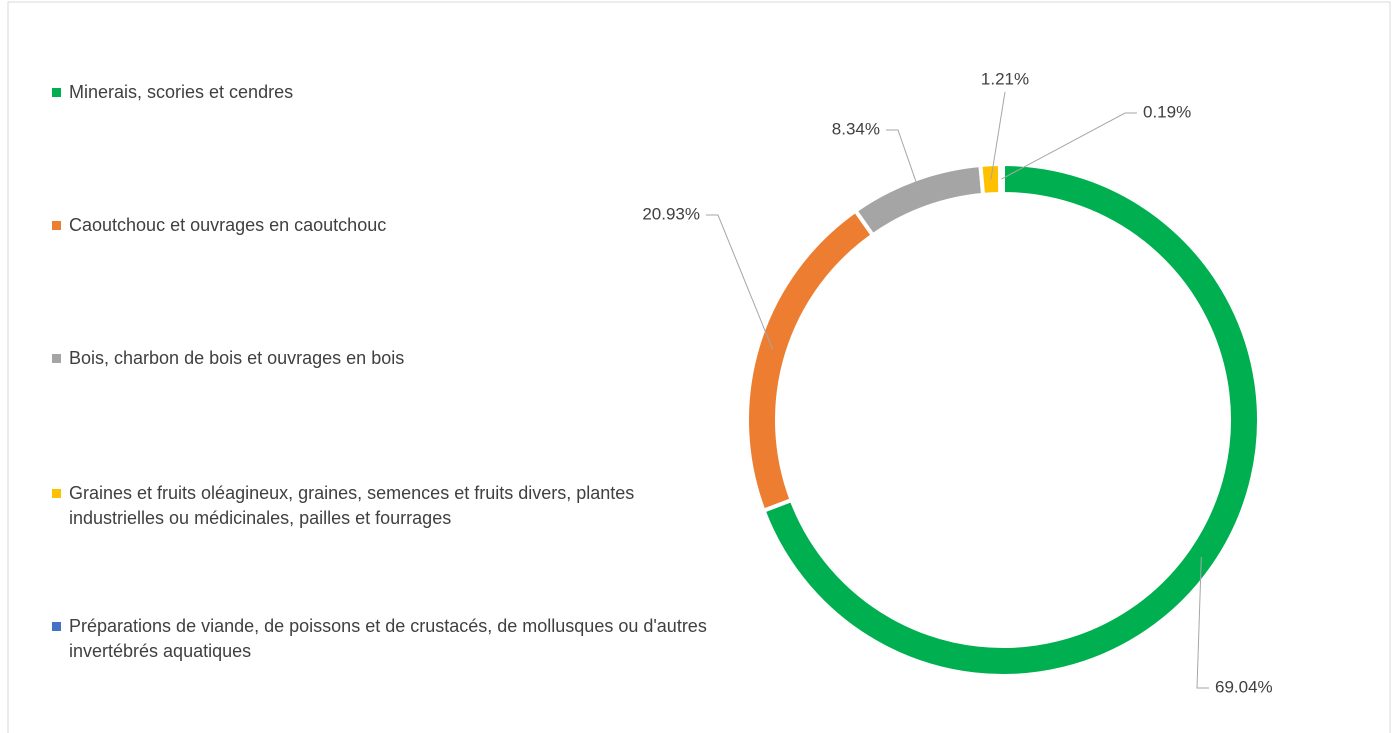 Image resolution: width=1392 pixels, height=733 pixels. I want to click on legend-item: Minerais, scories et cendres, so click(392, 92).